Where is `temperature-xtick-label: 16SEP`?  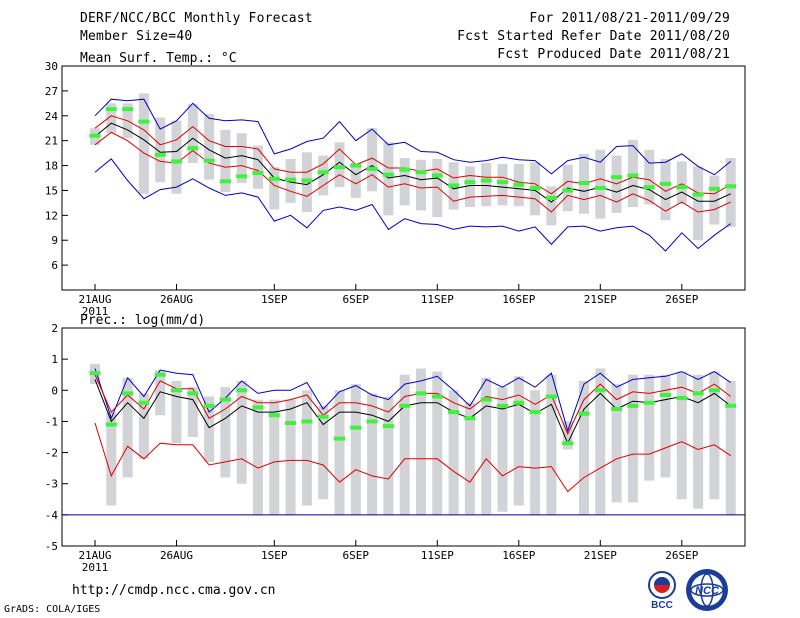 temperature-xtick-label: 16SEP is located at coordinates (518, 299).